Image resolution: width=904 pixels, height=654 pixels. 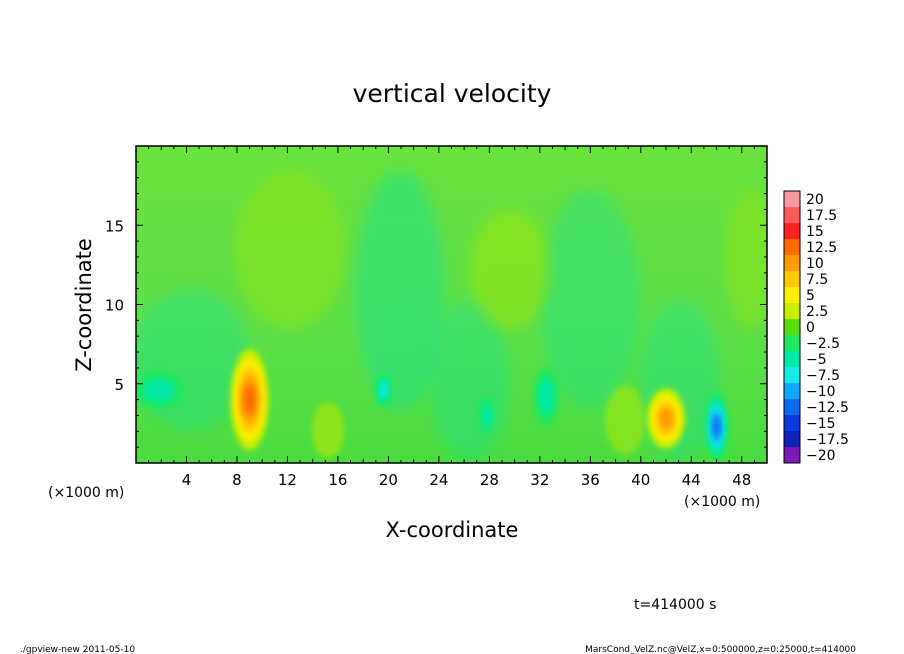 What do you see at coordinates (675, 605) in the screenshot?
I see `time-label: t=414000 s` at bounding box center [675, 605].